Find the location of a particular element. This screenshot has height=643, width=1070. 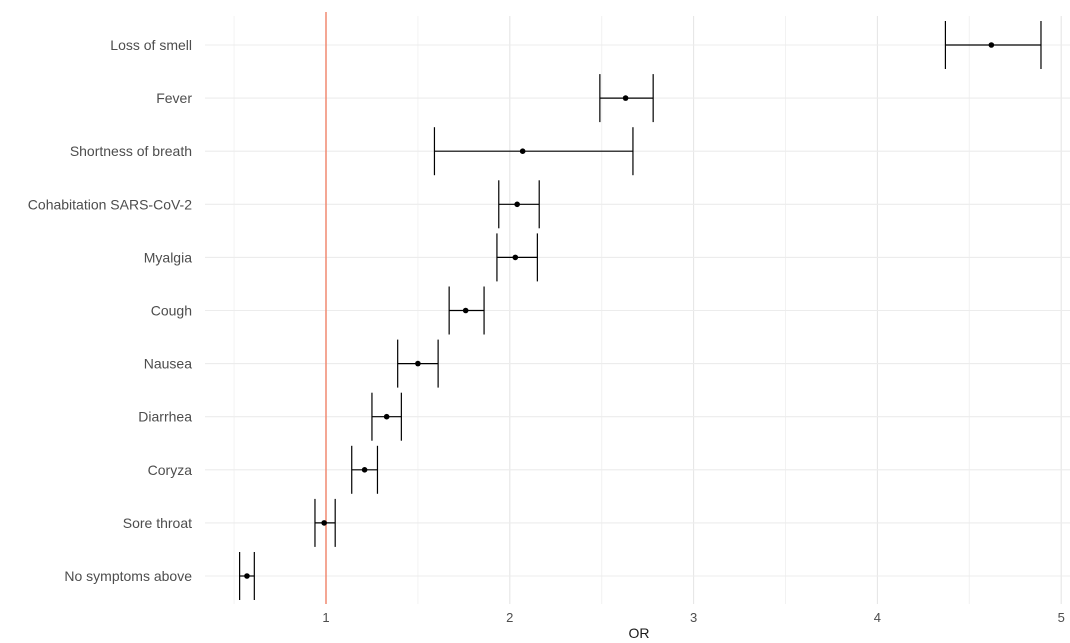

x-tick-label: 5 is located at coordinates (1061, 617).